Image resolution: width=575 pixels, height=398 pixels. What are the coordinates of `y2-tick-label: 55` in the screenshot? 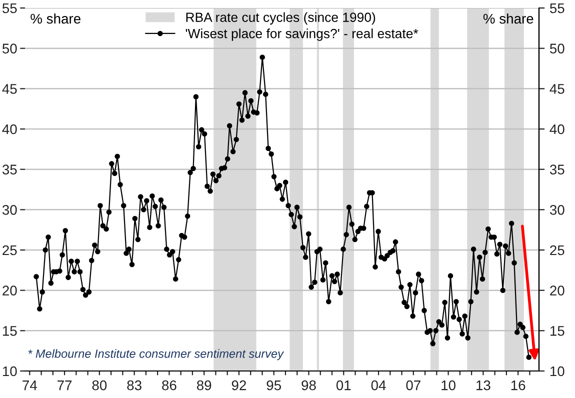 It's located at (557, 8).